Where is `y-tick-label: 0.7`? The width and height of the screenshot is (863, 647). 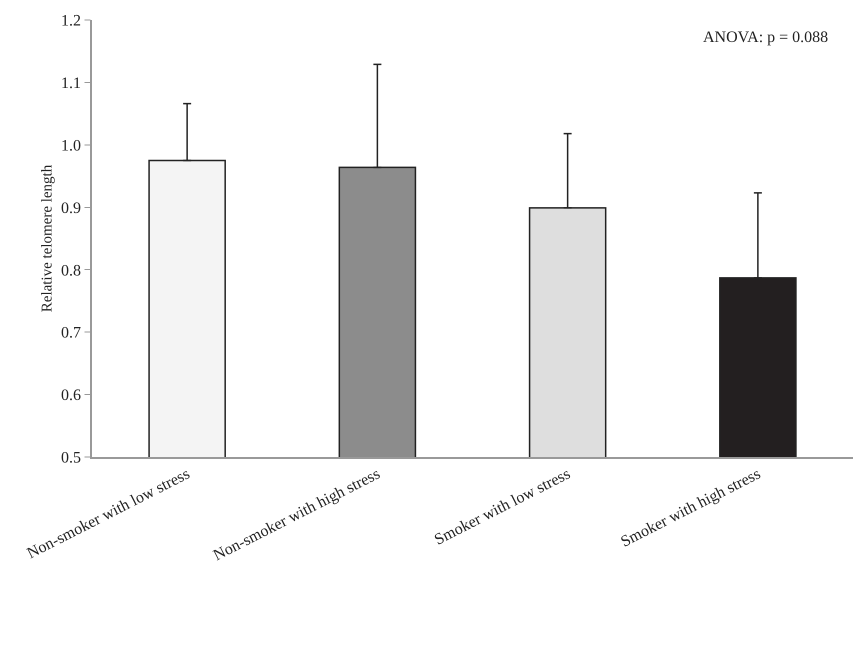
y-tick-label: 0.7 is located at coordinates (71, 333).